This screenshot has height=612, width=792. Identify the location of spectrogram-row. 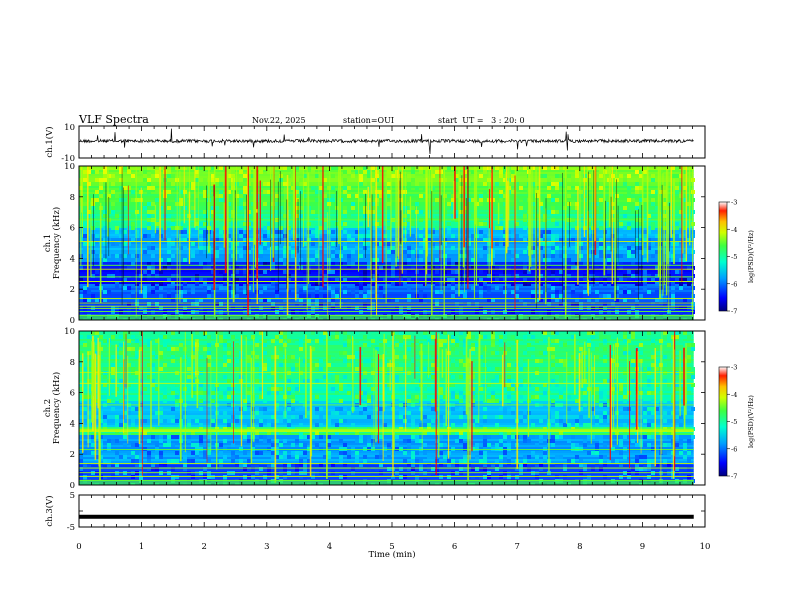
(386, 478).